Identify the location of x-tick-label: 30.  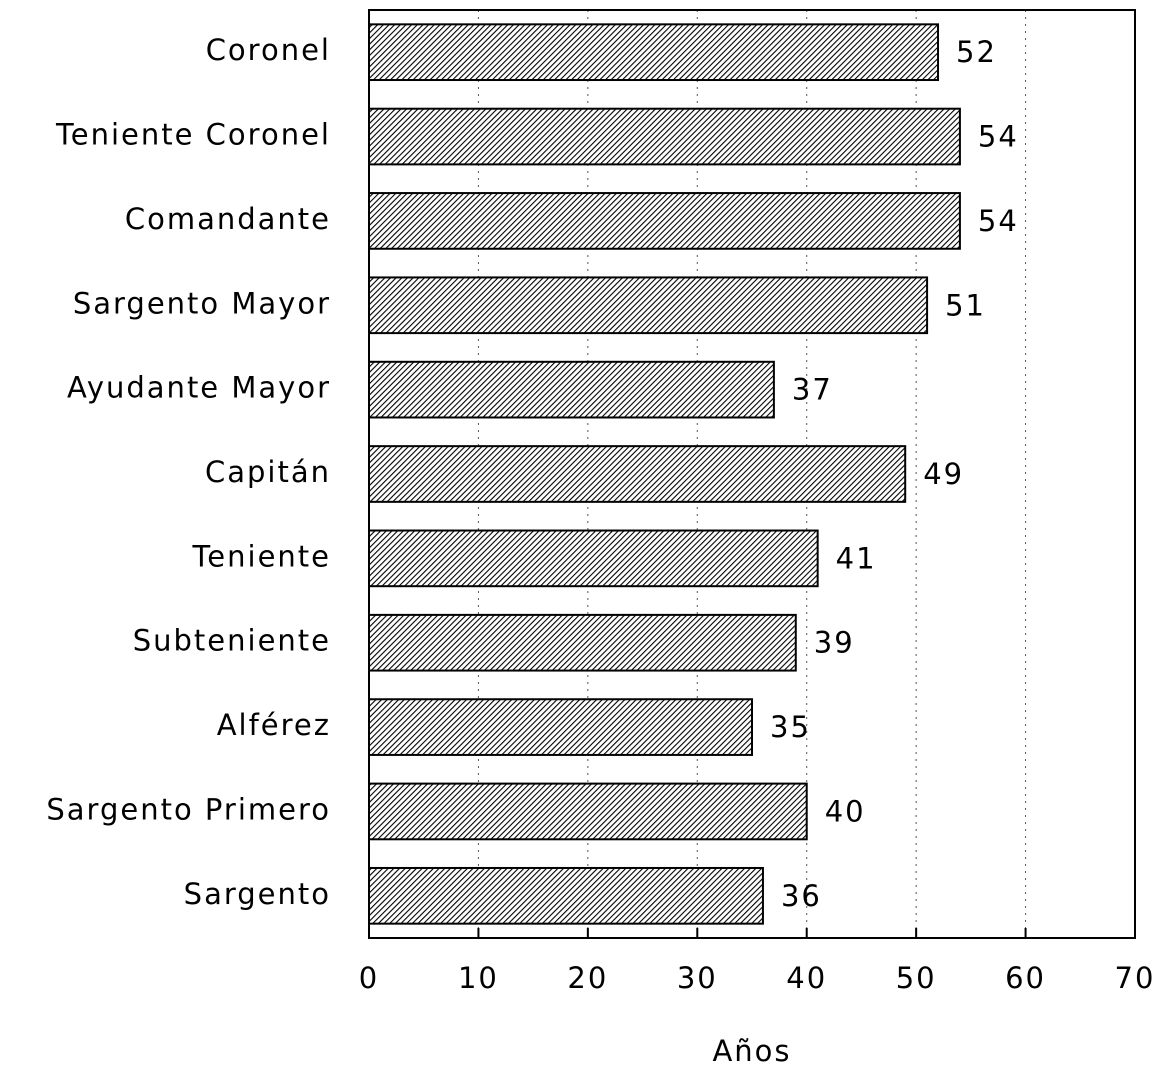
(697, 978).